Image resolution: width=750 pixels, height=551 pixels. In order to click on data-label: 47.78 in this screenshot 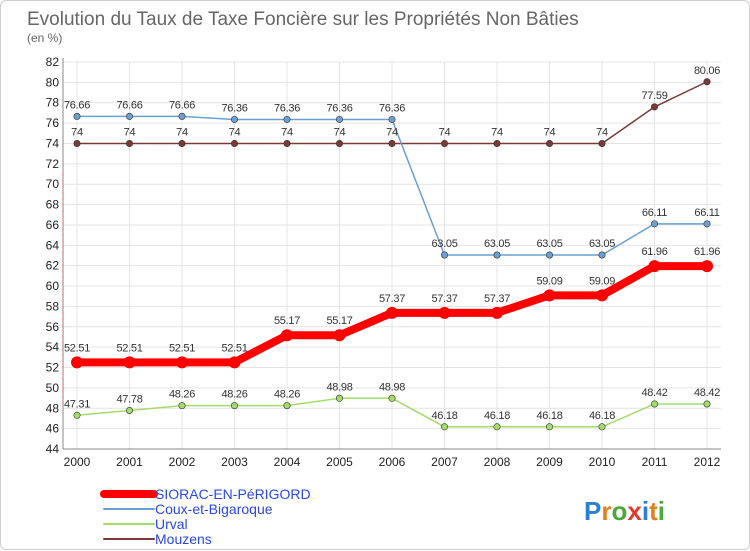, I will do `click(129, 400)`.